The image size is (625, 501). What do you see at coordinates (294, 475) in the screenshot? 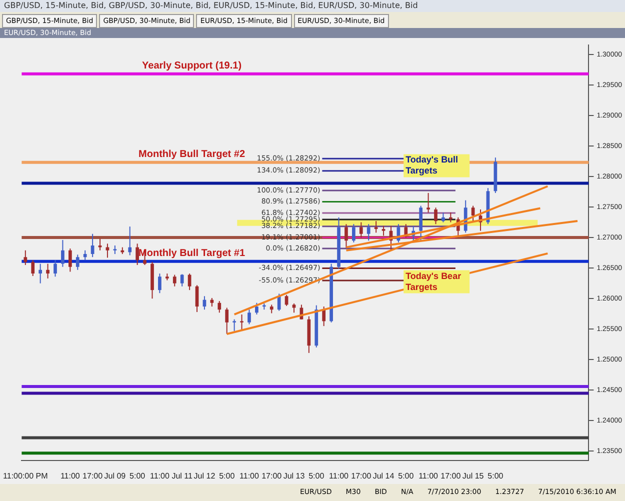
I see `x-tick-label: Jul 13` at bounding box center [294, 475].